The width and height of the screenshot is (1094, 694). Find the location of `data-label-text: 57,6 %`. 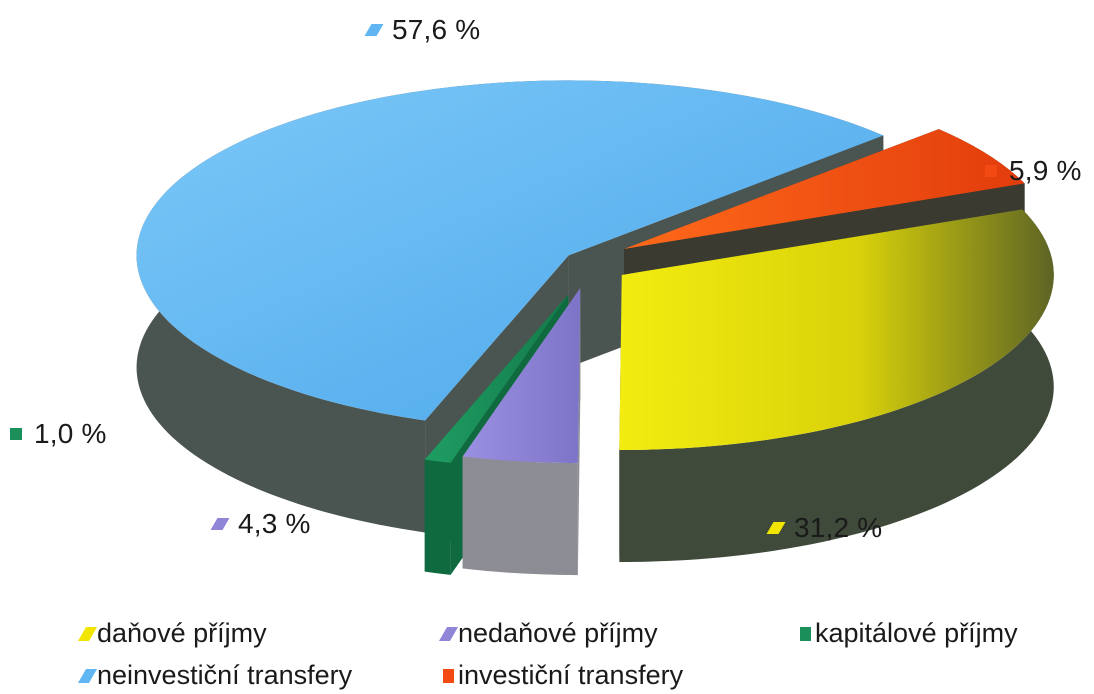

data-label-text: 57,6 % is located at coordinates (436, 29).